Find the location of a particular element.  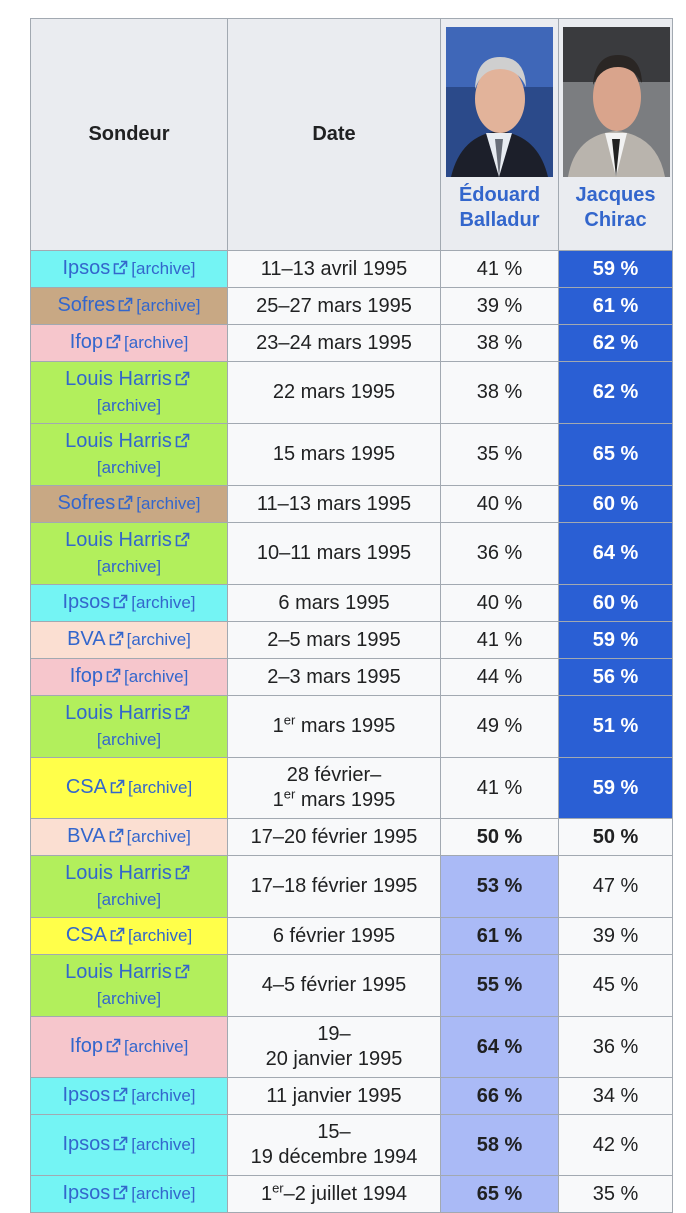

result-cell: 40 % is located at coordinates (499, 504).